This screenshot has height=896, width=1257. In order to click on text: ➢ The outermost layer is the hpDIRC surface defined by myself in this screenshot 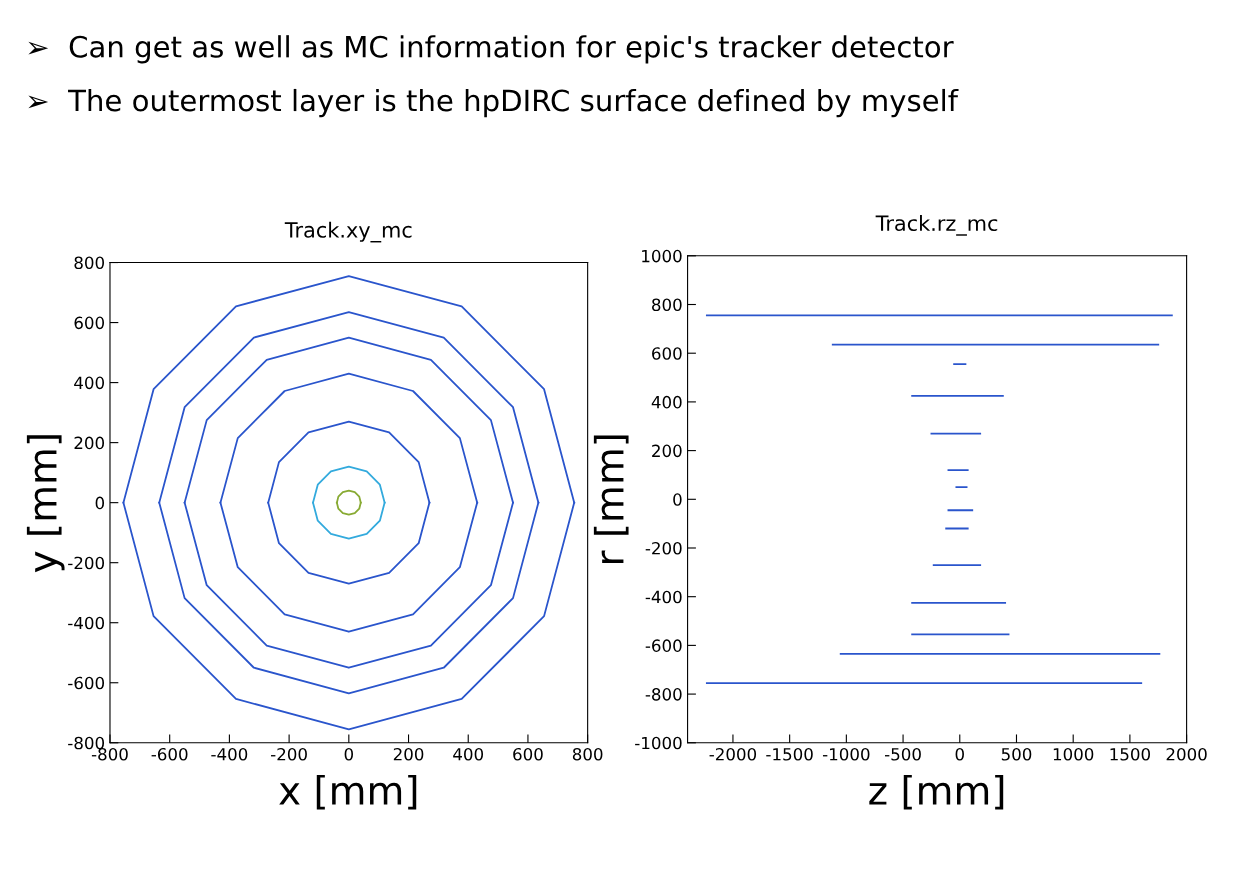, I will do `click(493, 103)`.